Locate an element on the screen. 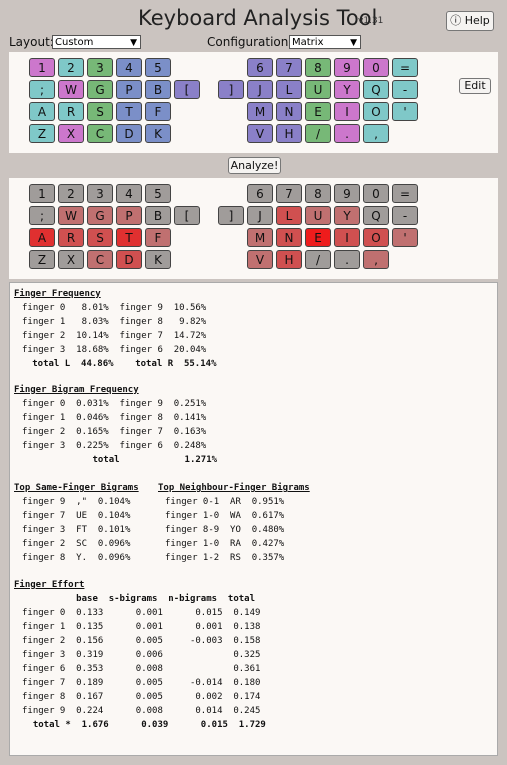  edit-button: Edit is located at coordinates (475, 86).